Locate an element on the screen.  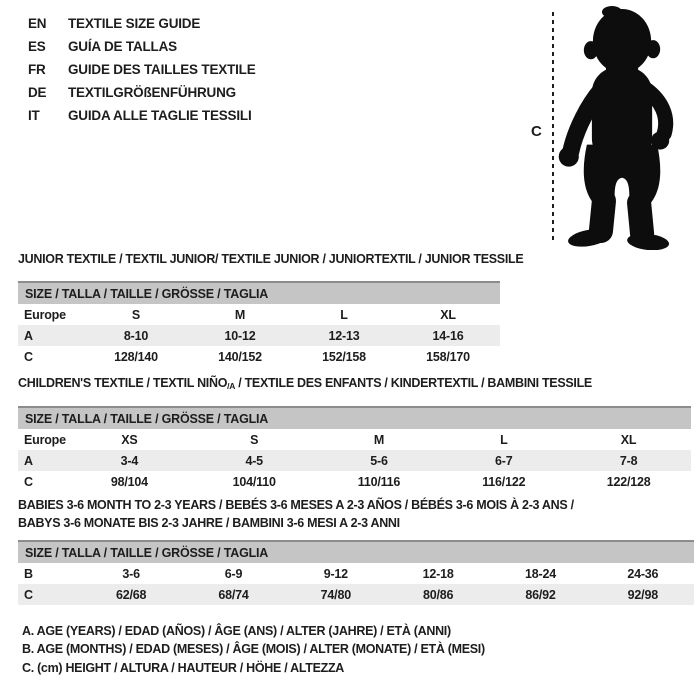
language-code: FR is located at coordinates (37, 69).